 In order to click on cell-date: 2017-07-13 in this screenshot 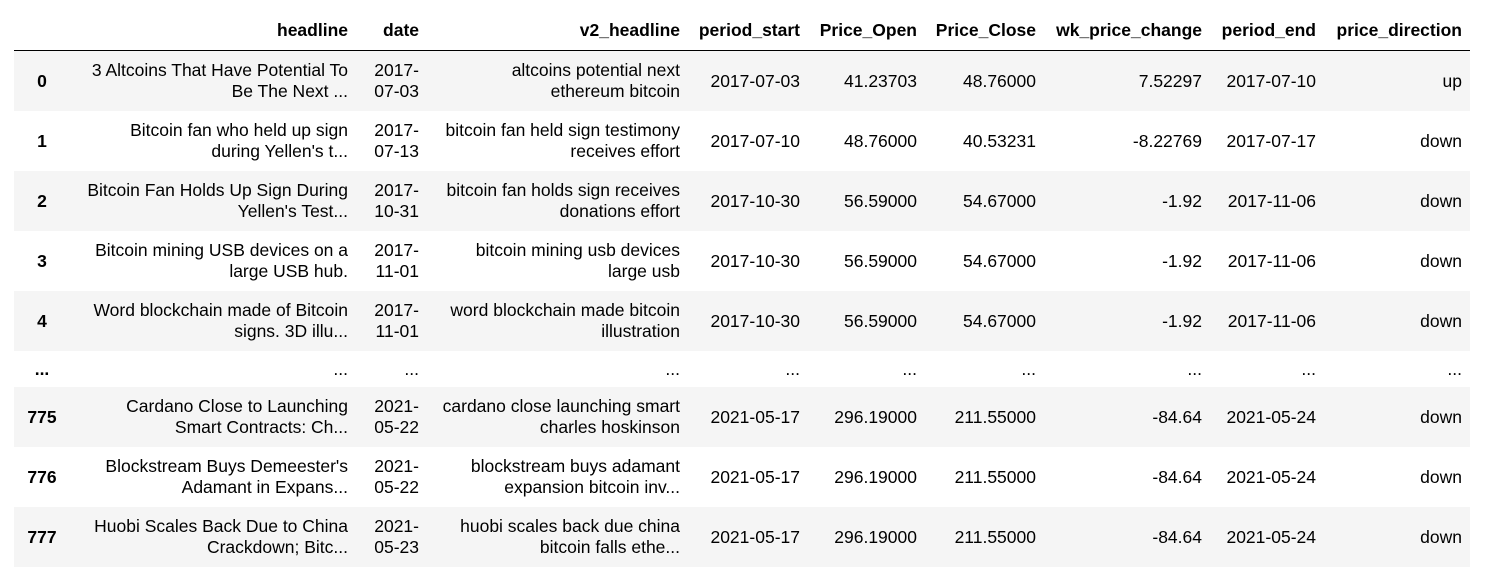, I will do `click(396, 140)`.